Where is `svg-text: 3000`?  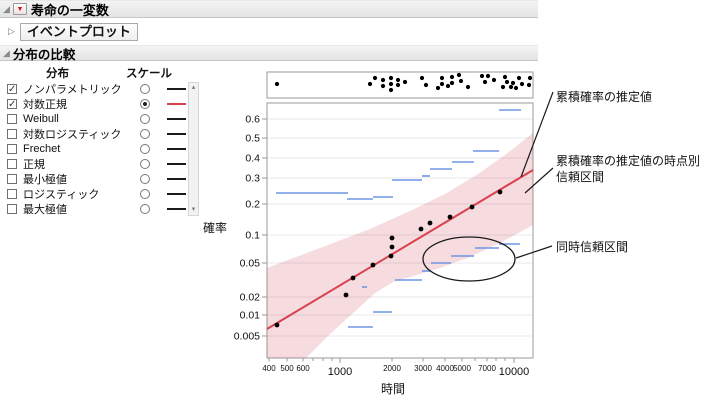 svg-text: 3000 is located at coordinates (423, 368).